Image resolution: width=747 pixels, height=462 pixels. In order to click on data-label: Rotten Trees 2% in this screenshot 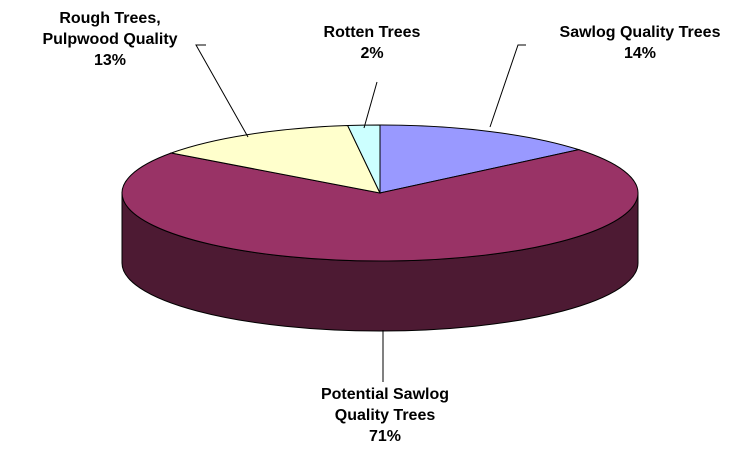, I will do `click(372, 43)`.